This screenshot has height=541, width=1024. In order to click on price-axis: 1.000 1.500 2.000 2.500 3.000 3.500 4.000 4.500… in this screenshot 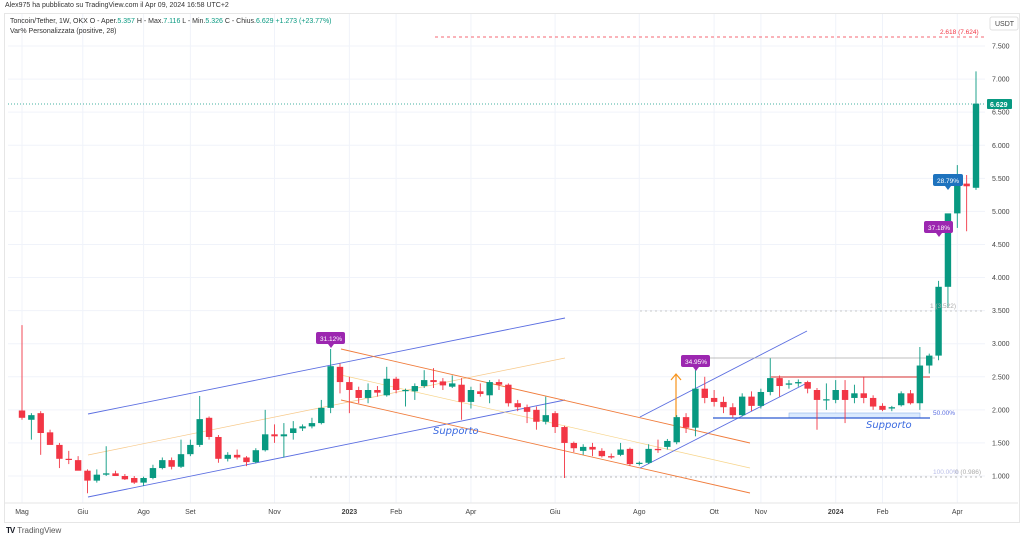, I will do `click(1001, 262)`.